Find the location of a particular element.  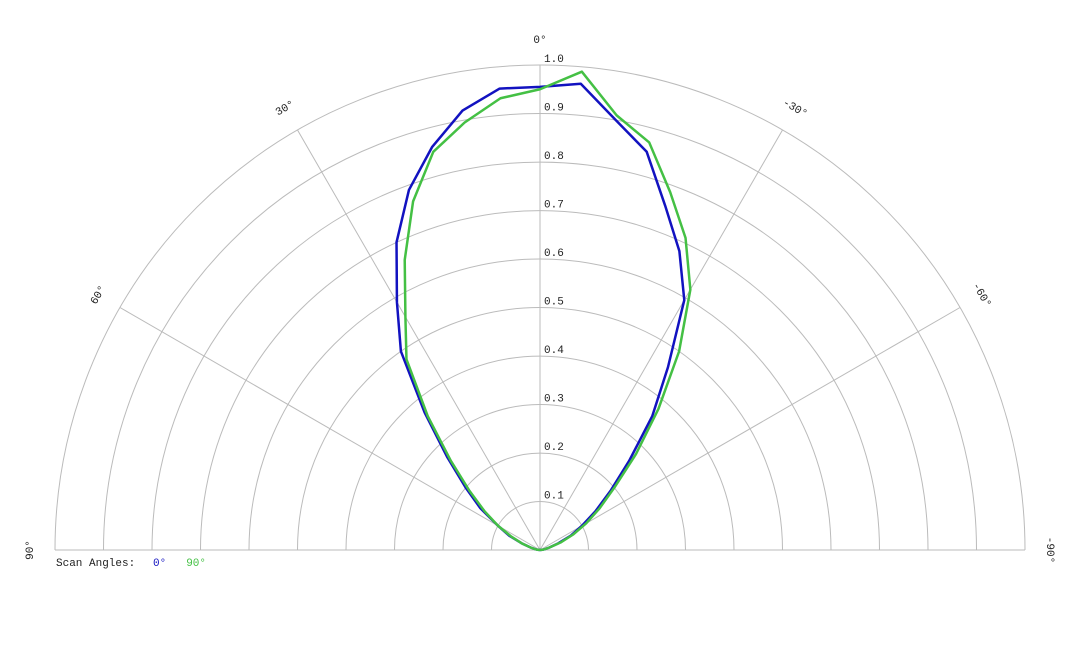

r-tick-label: 0.9 is located at coordinates (554, 108).